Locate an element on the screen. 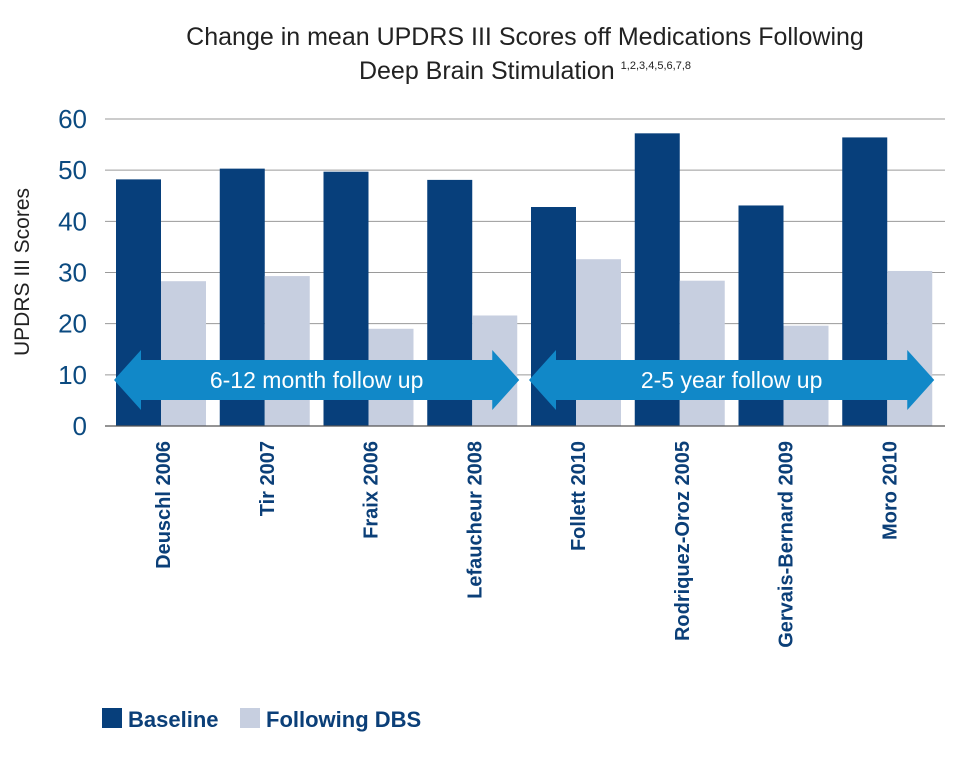  follow-up-arrow-label: 6-12 month follow up is located at coordinates (317, 380).